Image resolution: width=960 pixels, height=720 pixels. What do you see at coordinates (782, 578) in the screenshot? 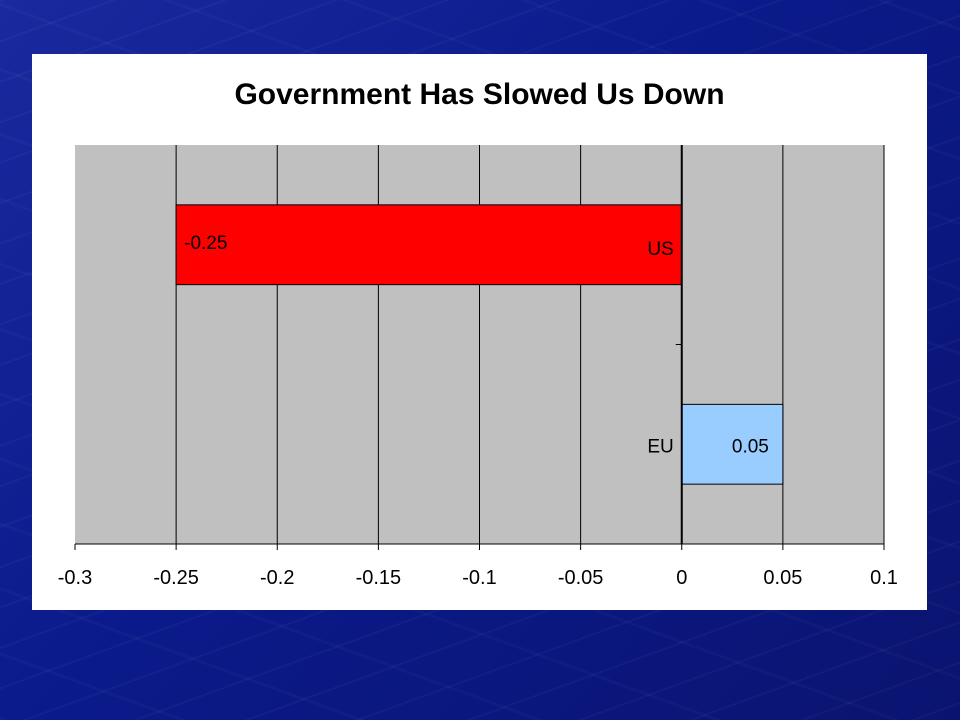
I see `x-tick-label: 0.05` at bounding box center [782, 578].